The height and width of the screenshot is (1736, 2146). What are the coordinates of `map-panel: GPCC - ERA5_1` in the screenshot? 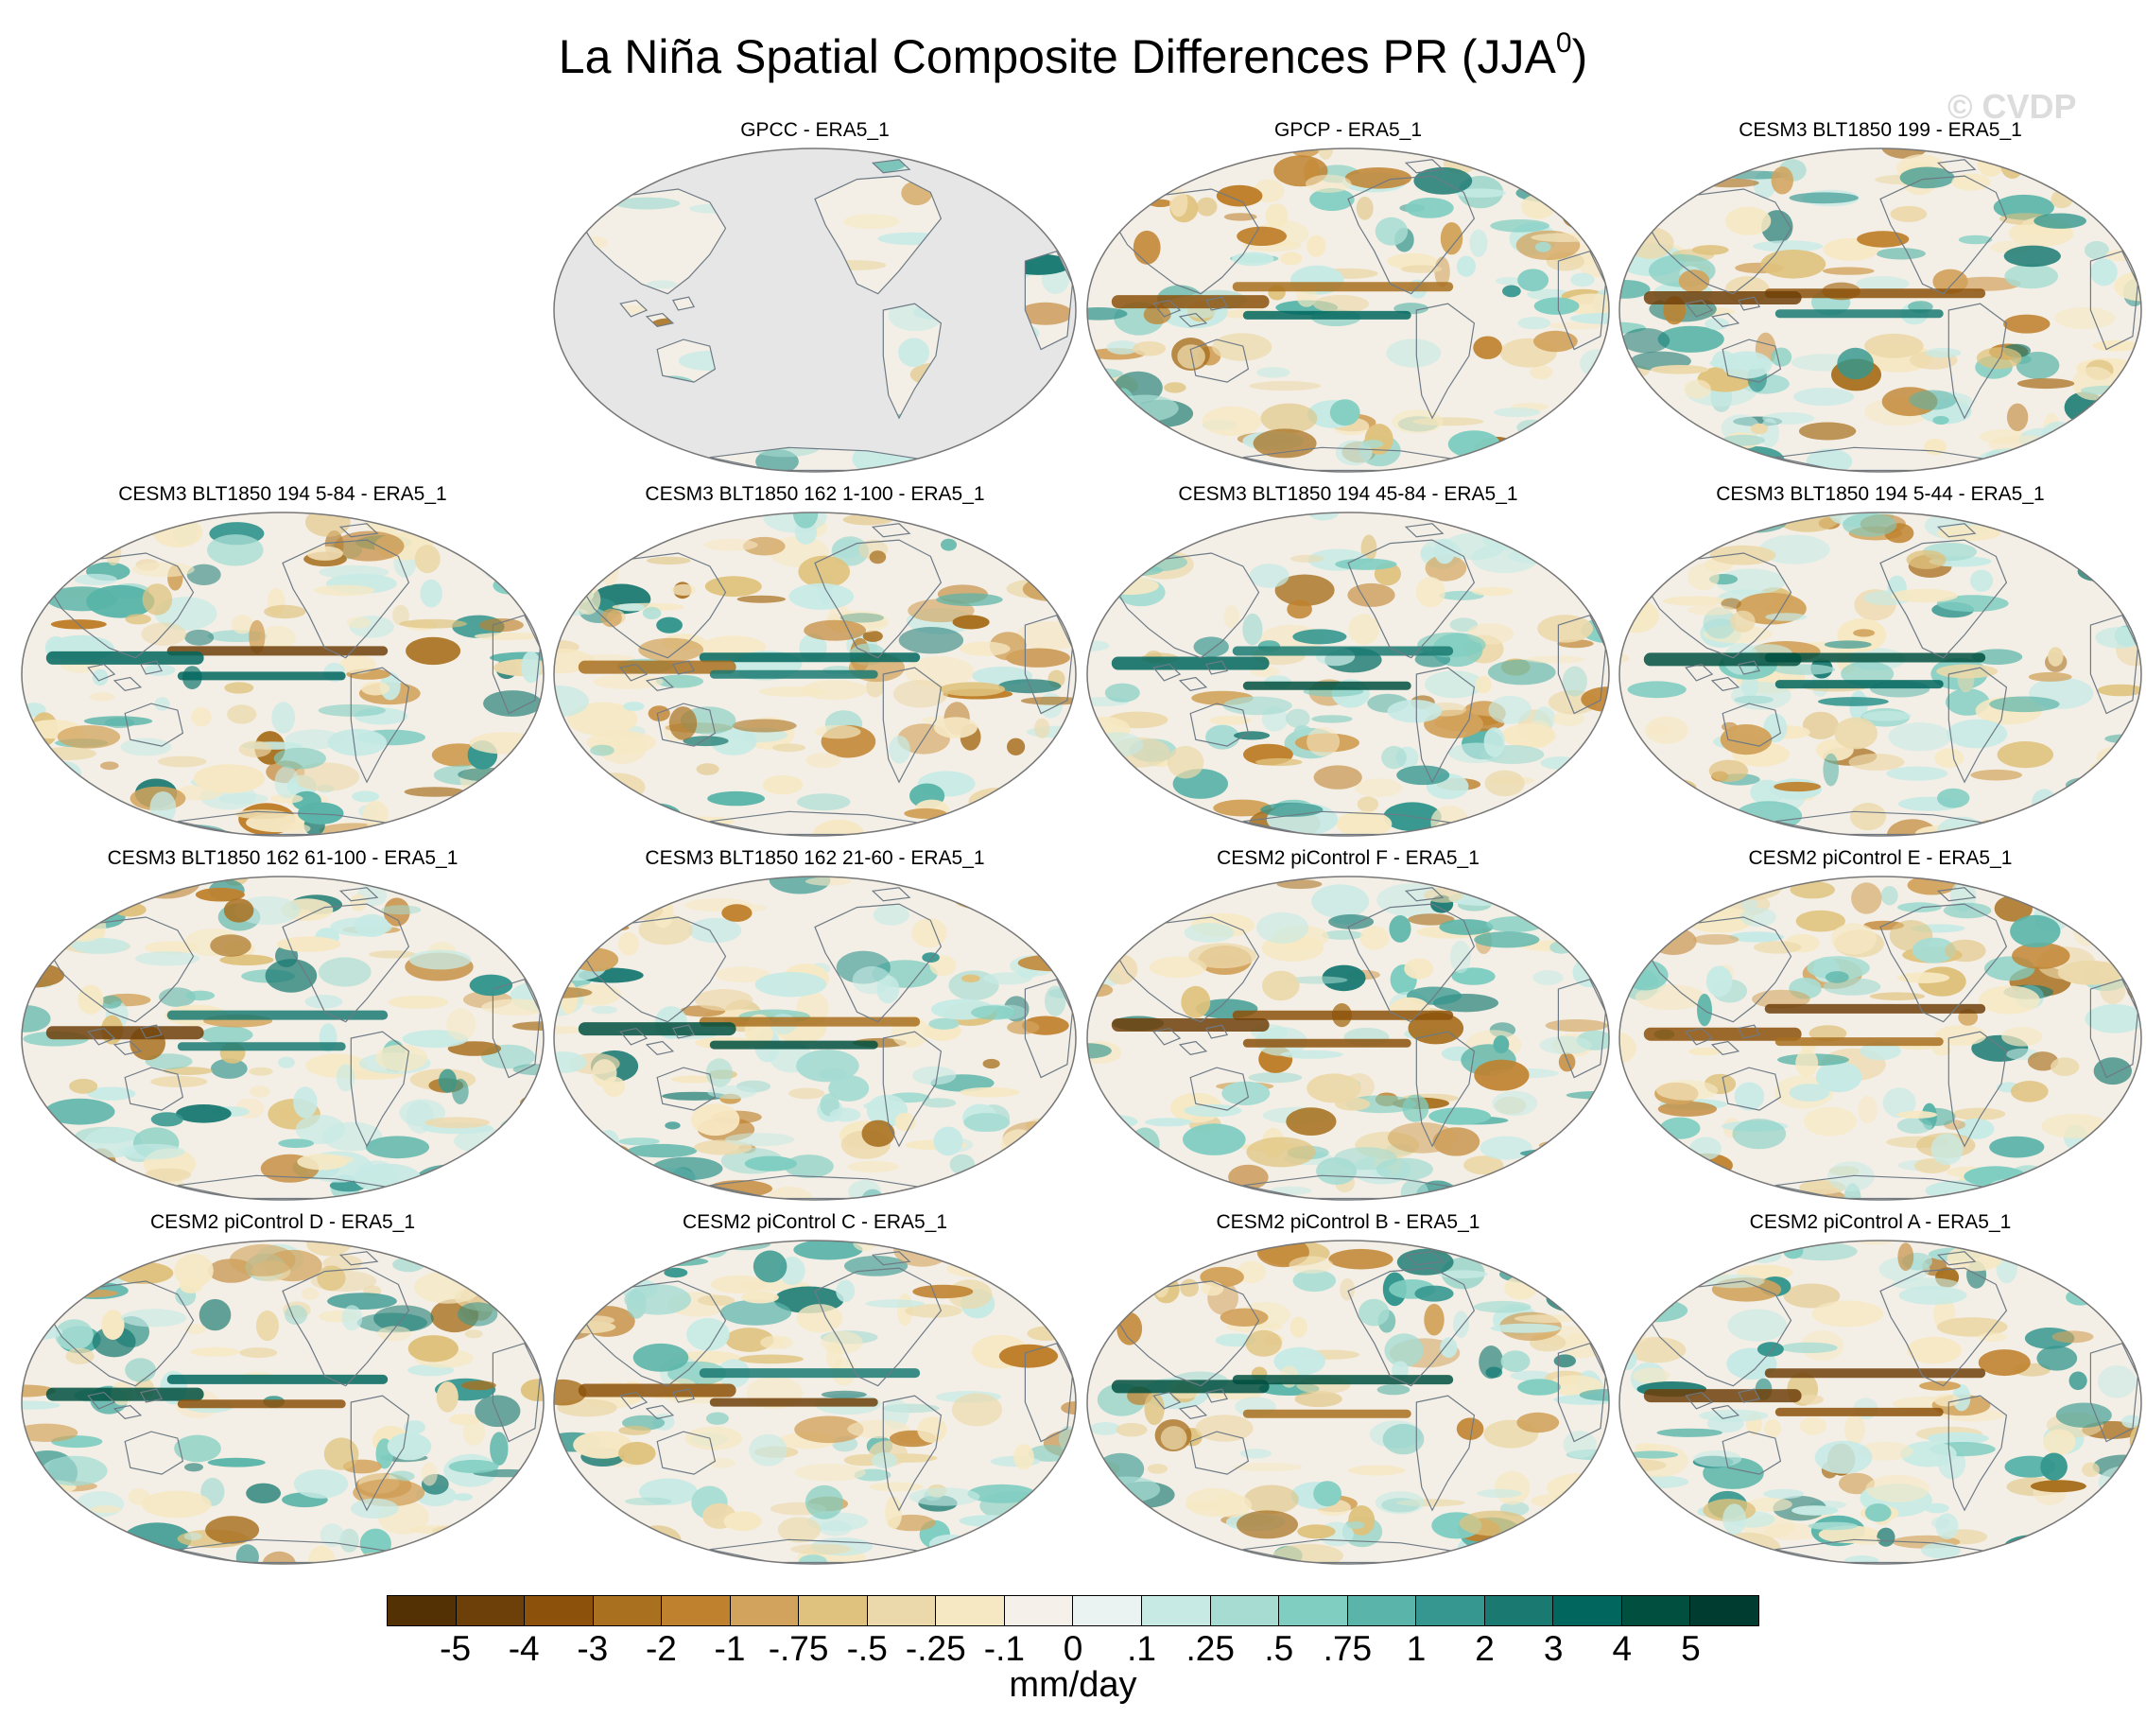 It's located at (815, 300).